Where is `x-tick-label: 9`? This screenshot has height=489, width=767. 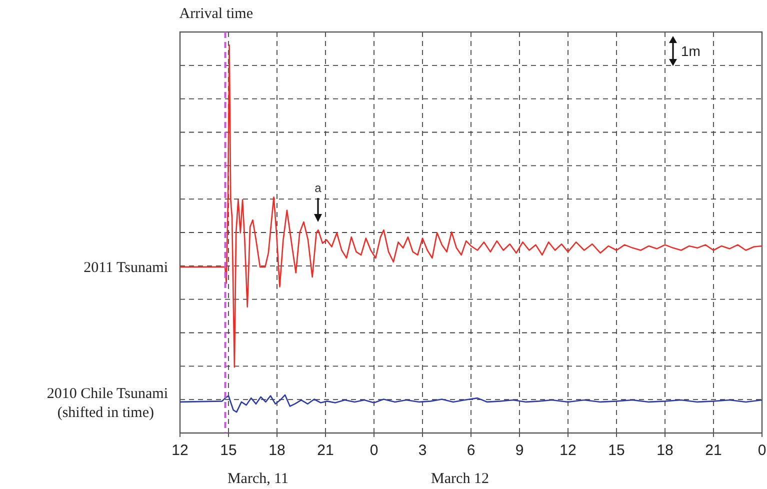
x-tick-label: 9 is located at coordinates (519, 450).